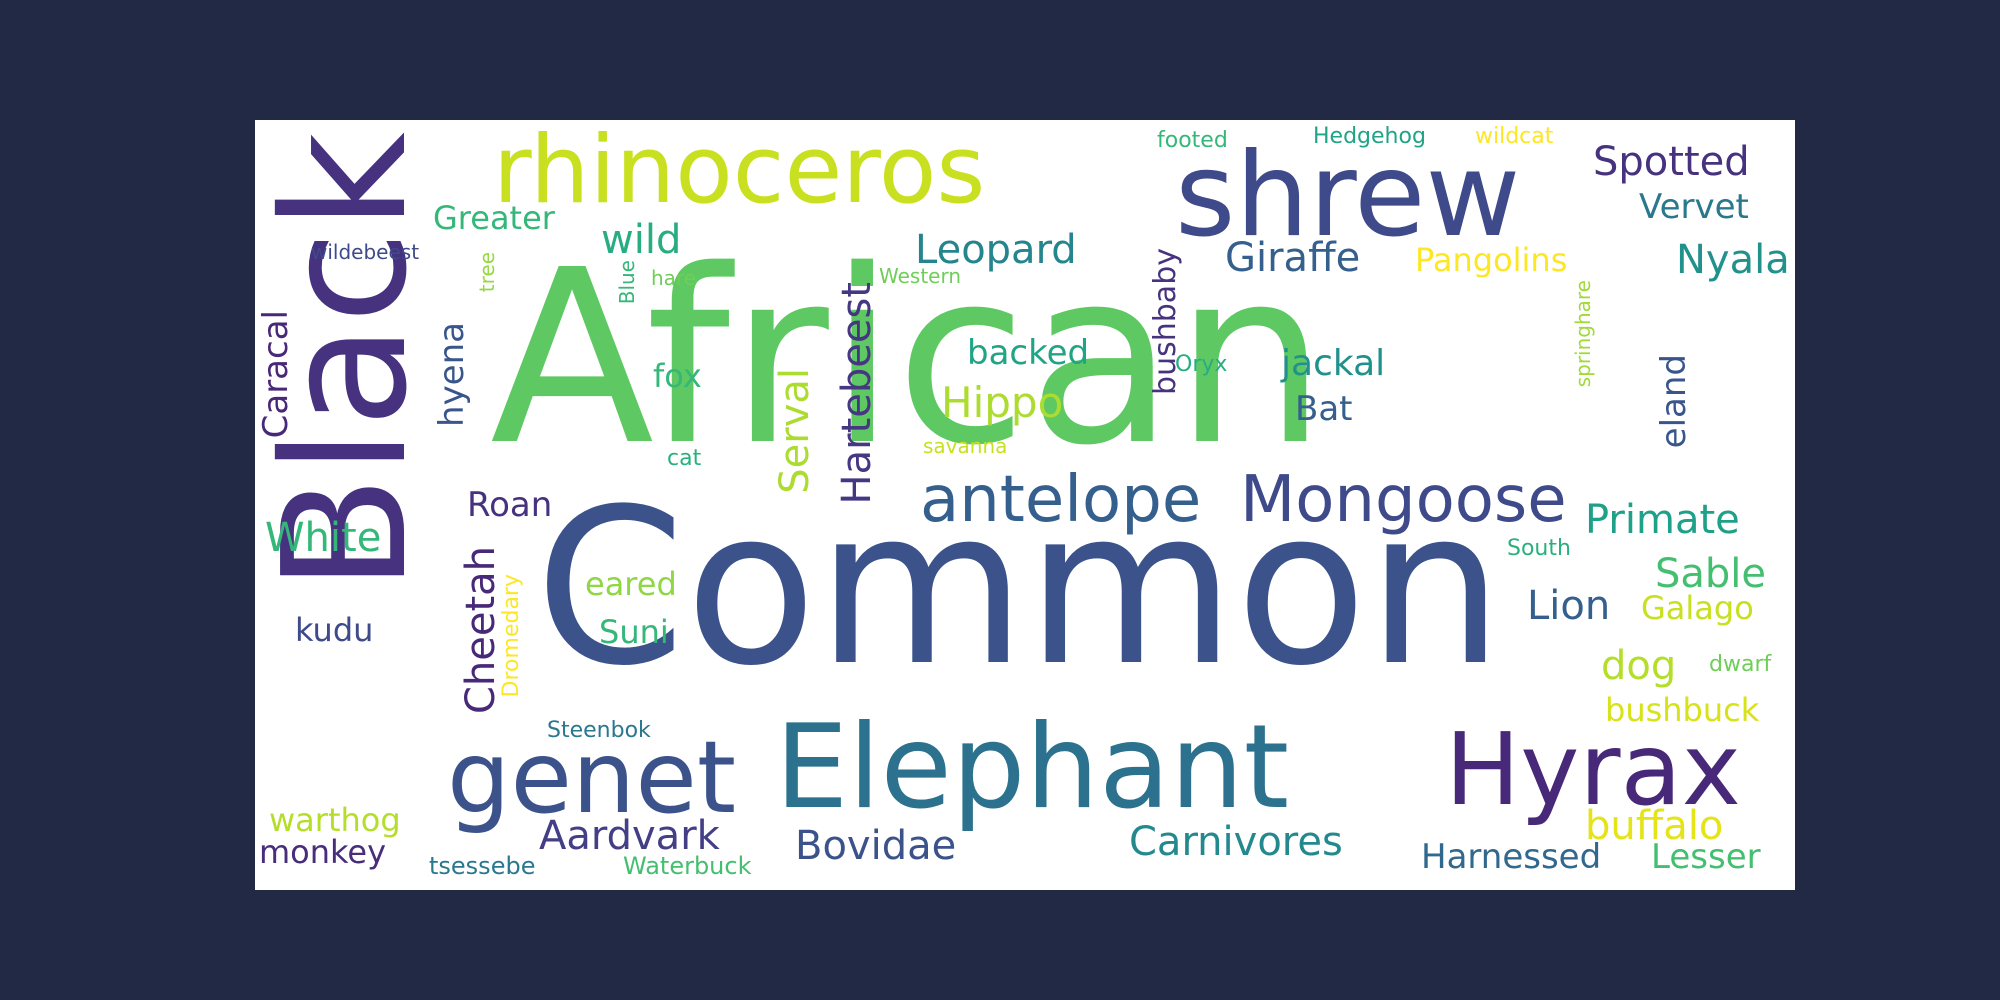  What do you see at coordinates (674, 278) in the screenshot?
I see `word-hare: hare` at bounding box center [674, 278].